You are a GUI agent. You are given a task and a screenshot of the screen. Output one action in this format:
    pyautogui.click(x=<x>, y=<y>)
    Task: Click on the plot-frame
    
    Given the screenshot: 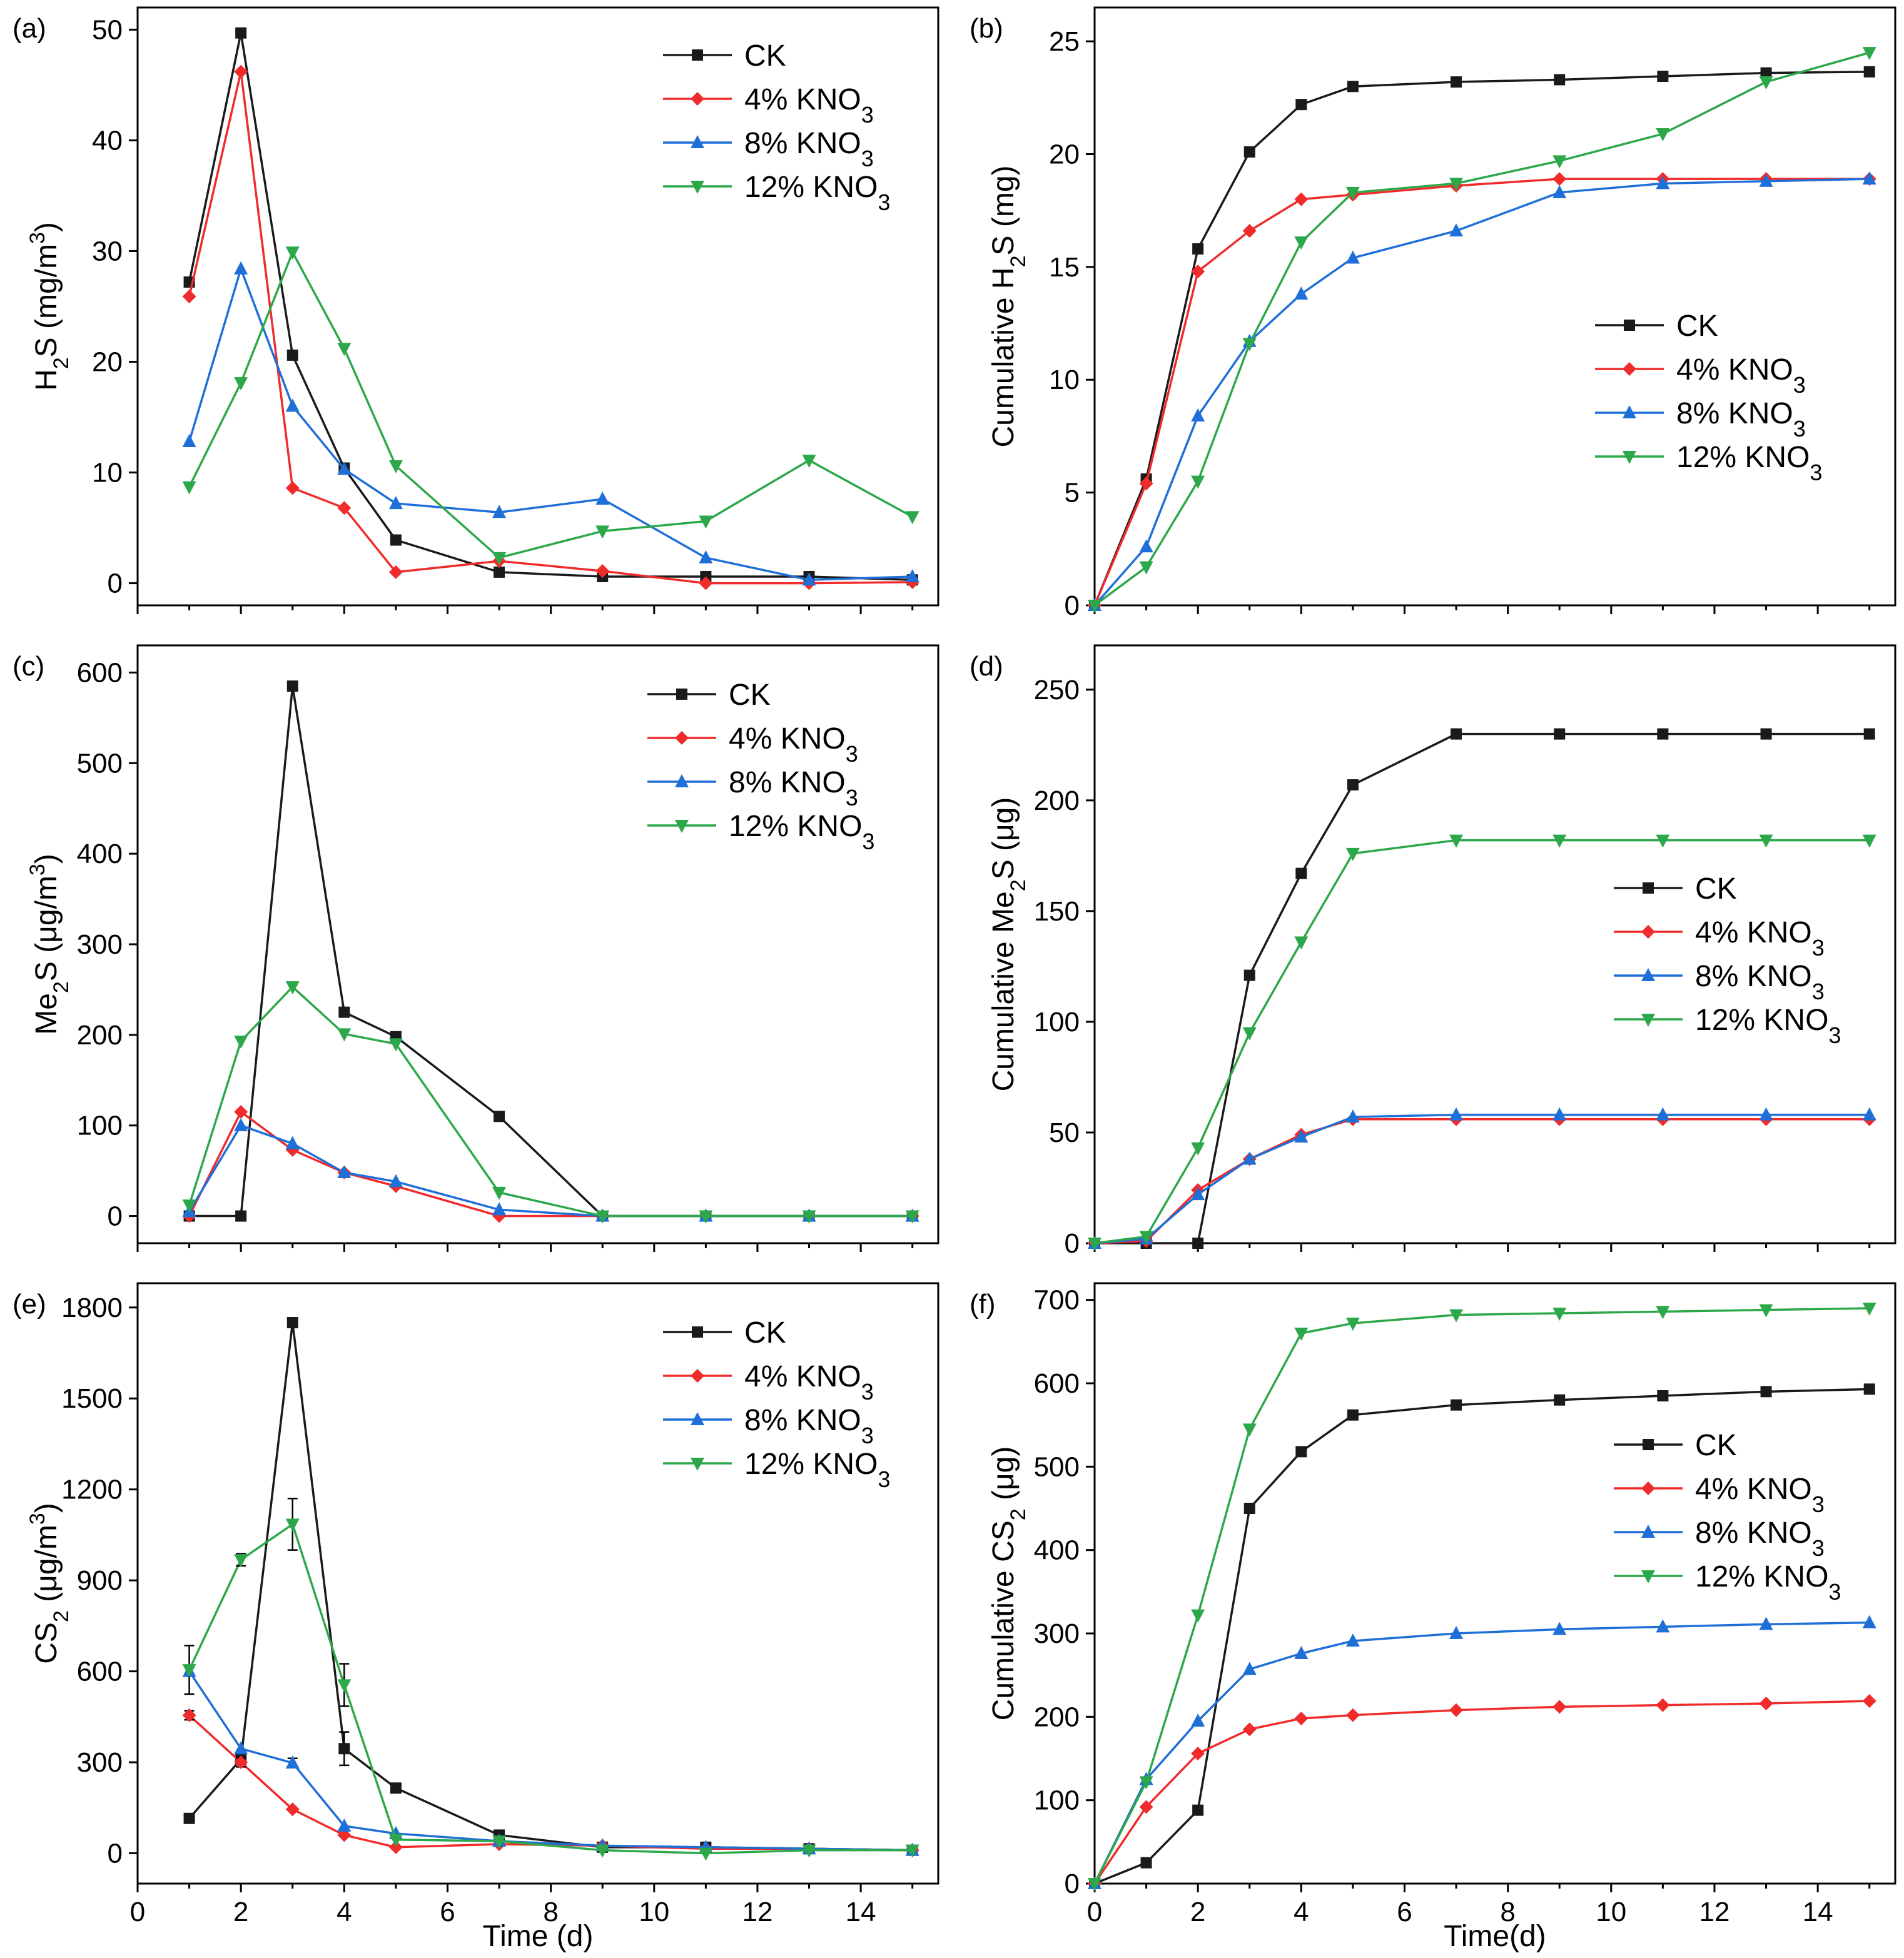 What is the action you would take?
    pyautogui.click(x=1494, y=306)
    